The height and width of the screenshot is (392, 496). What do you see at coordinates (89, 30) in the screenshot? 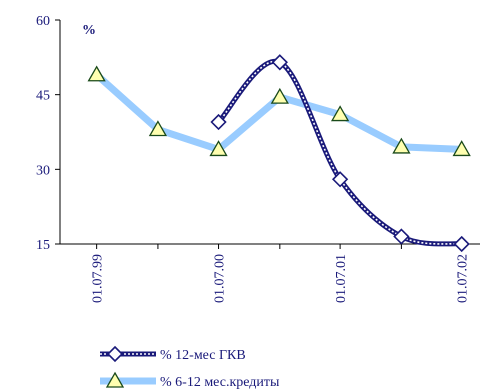
I see `y-unit-label: %` at bounding box center [89, 30].